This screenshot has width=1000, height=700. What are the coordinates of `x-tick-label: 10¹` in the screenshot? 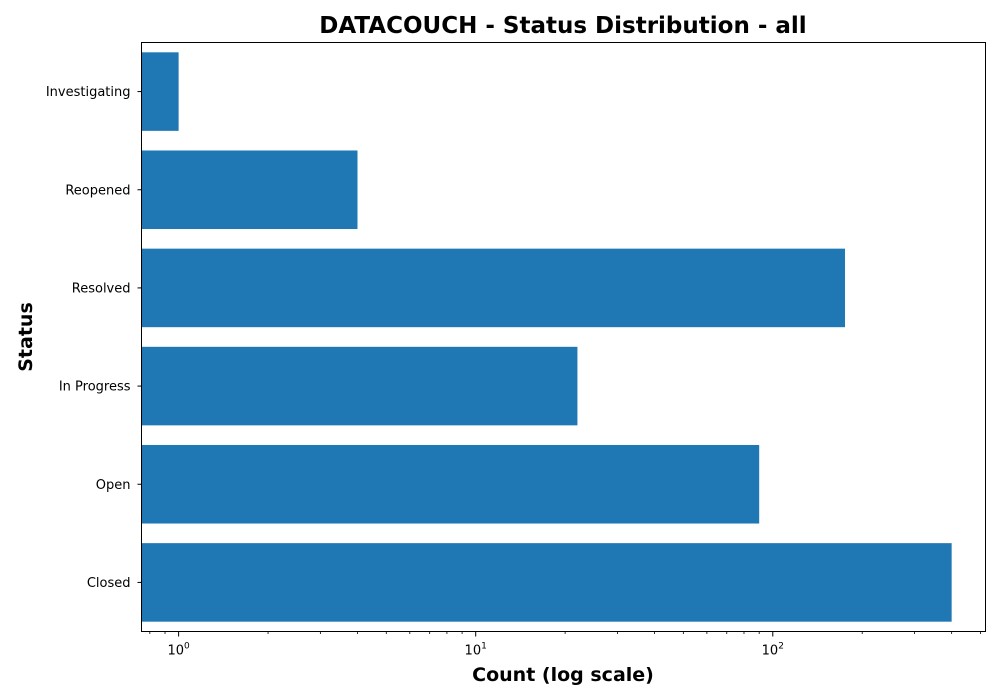 It's located at (476, 650).